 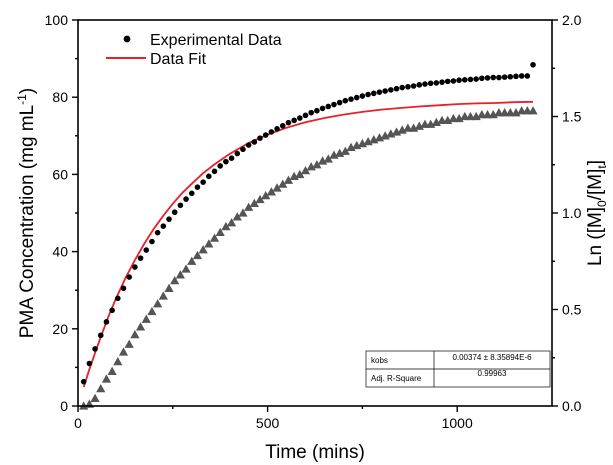 I want to click on y-right-axis-title-a: Ln ([M], so click(x=595, y=236).